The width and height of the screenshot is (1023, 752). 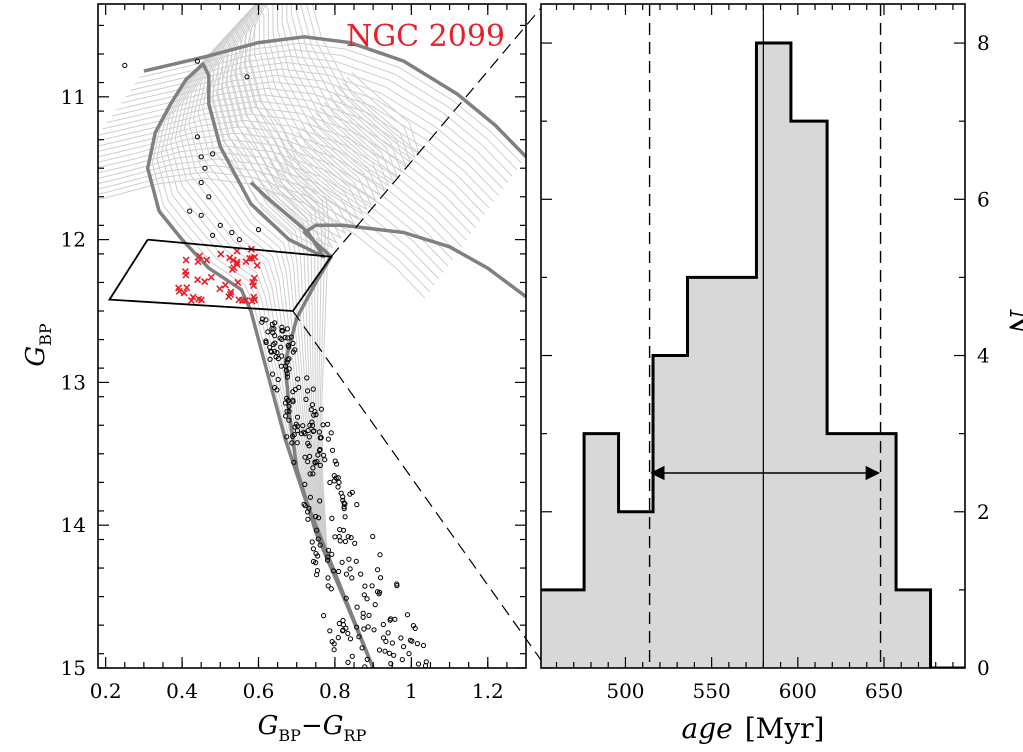 What do you see at coordinates (625, 691) in the screenshot?
I see `hist-x-tick-label: 500` at bounding box center [625, 691].